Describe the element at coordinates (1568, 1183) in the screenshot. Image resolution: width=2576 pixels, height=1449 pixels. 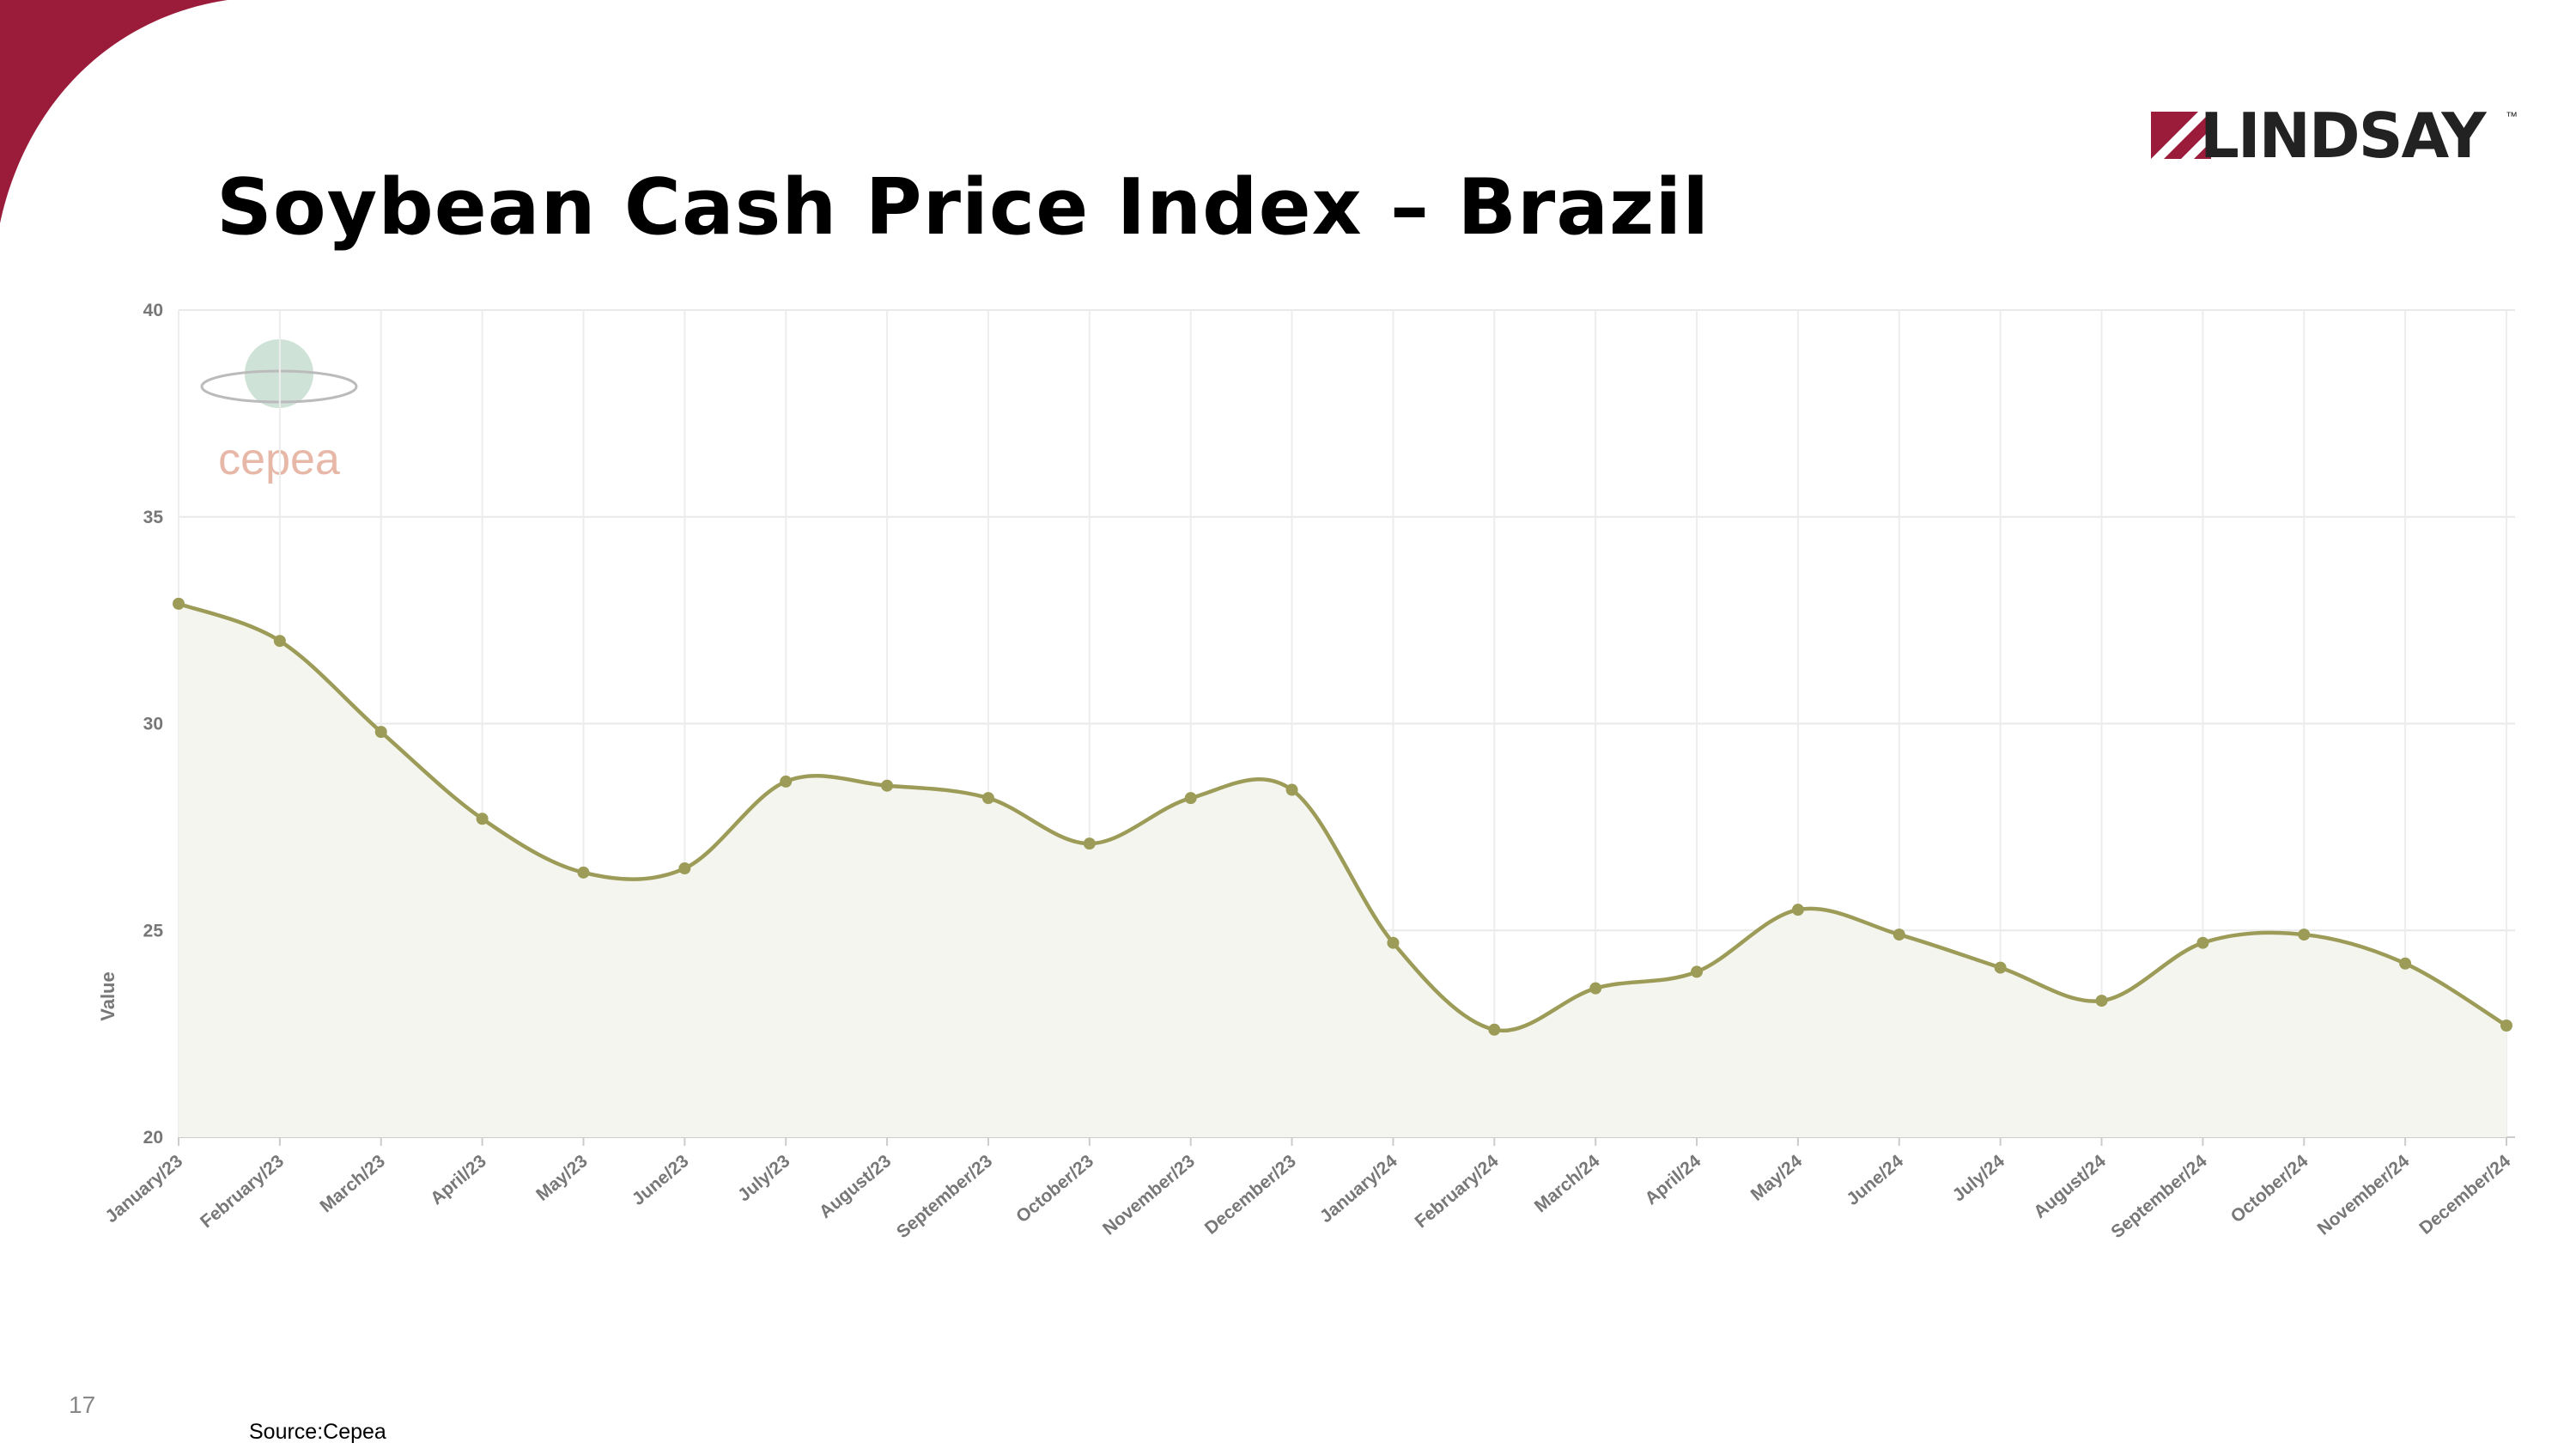
I see `x-tick-label: March/24` at that location.